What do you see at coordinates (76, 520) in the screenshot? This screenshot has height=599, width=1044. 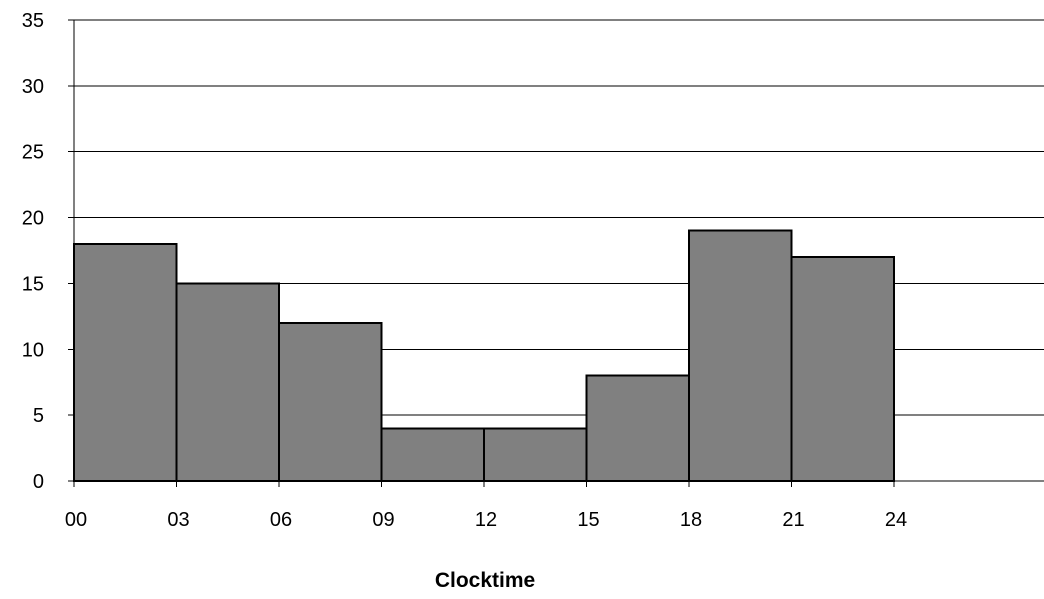 I see `x-tick-label: 00` at bounding box center [76, 520].